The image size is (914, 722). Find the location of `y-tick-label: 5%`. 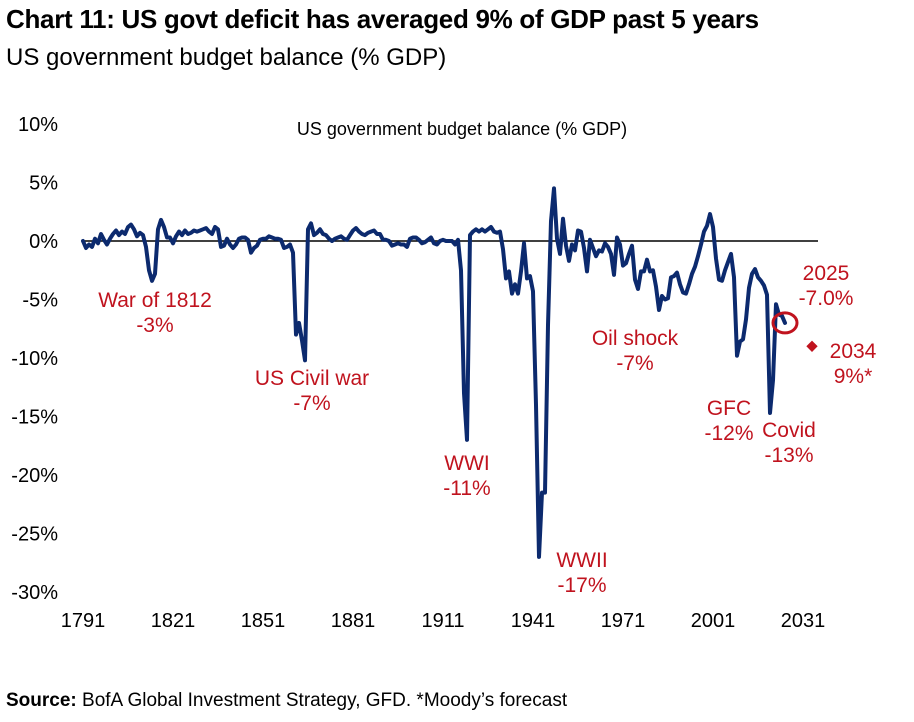

y-tick-label: 5% is located at coordinates (43, 184).